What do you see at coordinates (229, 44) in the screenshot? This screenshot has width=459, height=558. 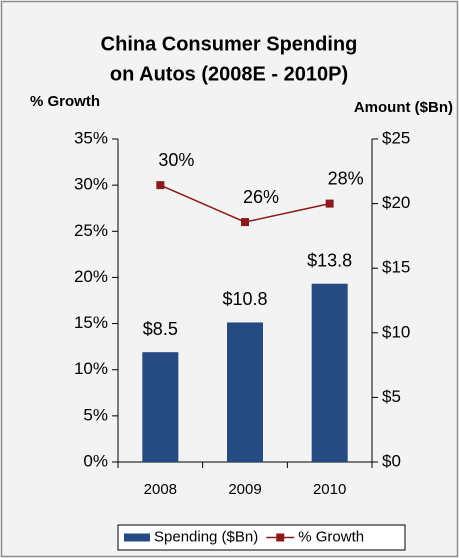 I see `chart-title: China Consumer Spending` at bounding box center [229, 44].